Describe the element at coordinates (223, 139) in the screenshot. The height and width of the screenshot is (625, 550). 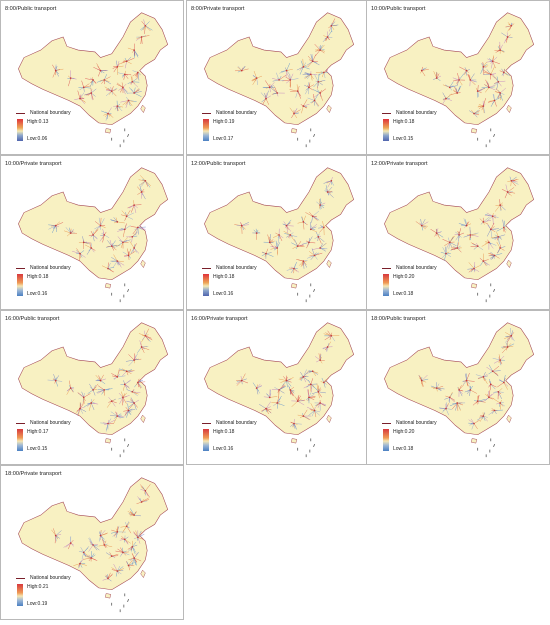
I see `legend-low-label: Low:0.17` at that location.